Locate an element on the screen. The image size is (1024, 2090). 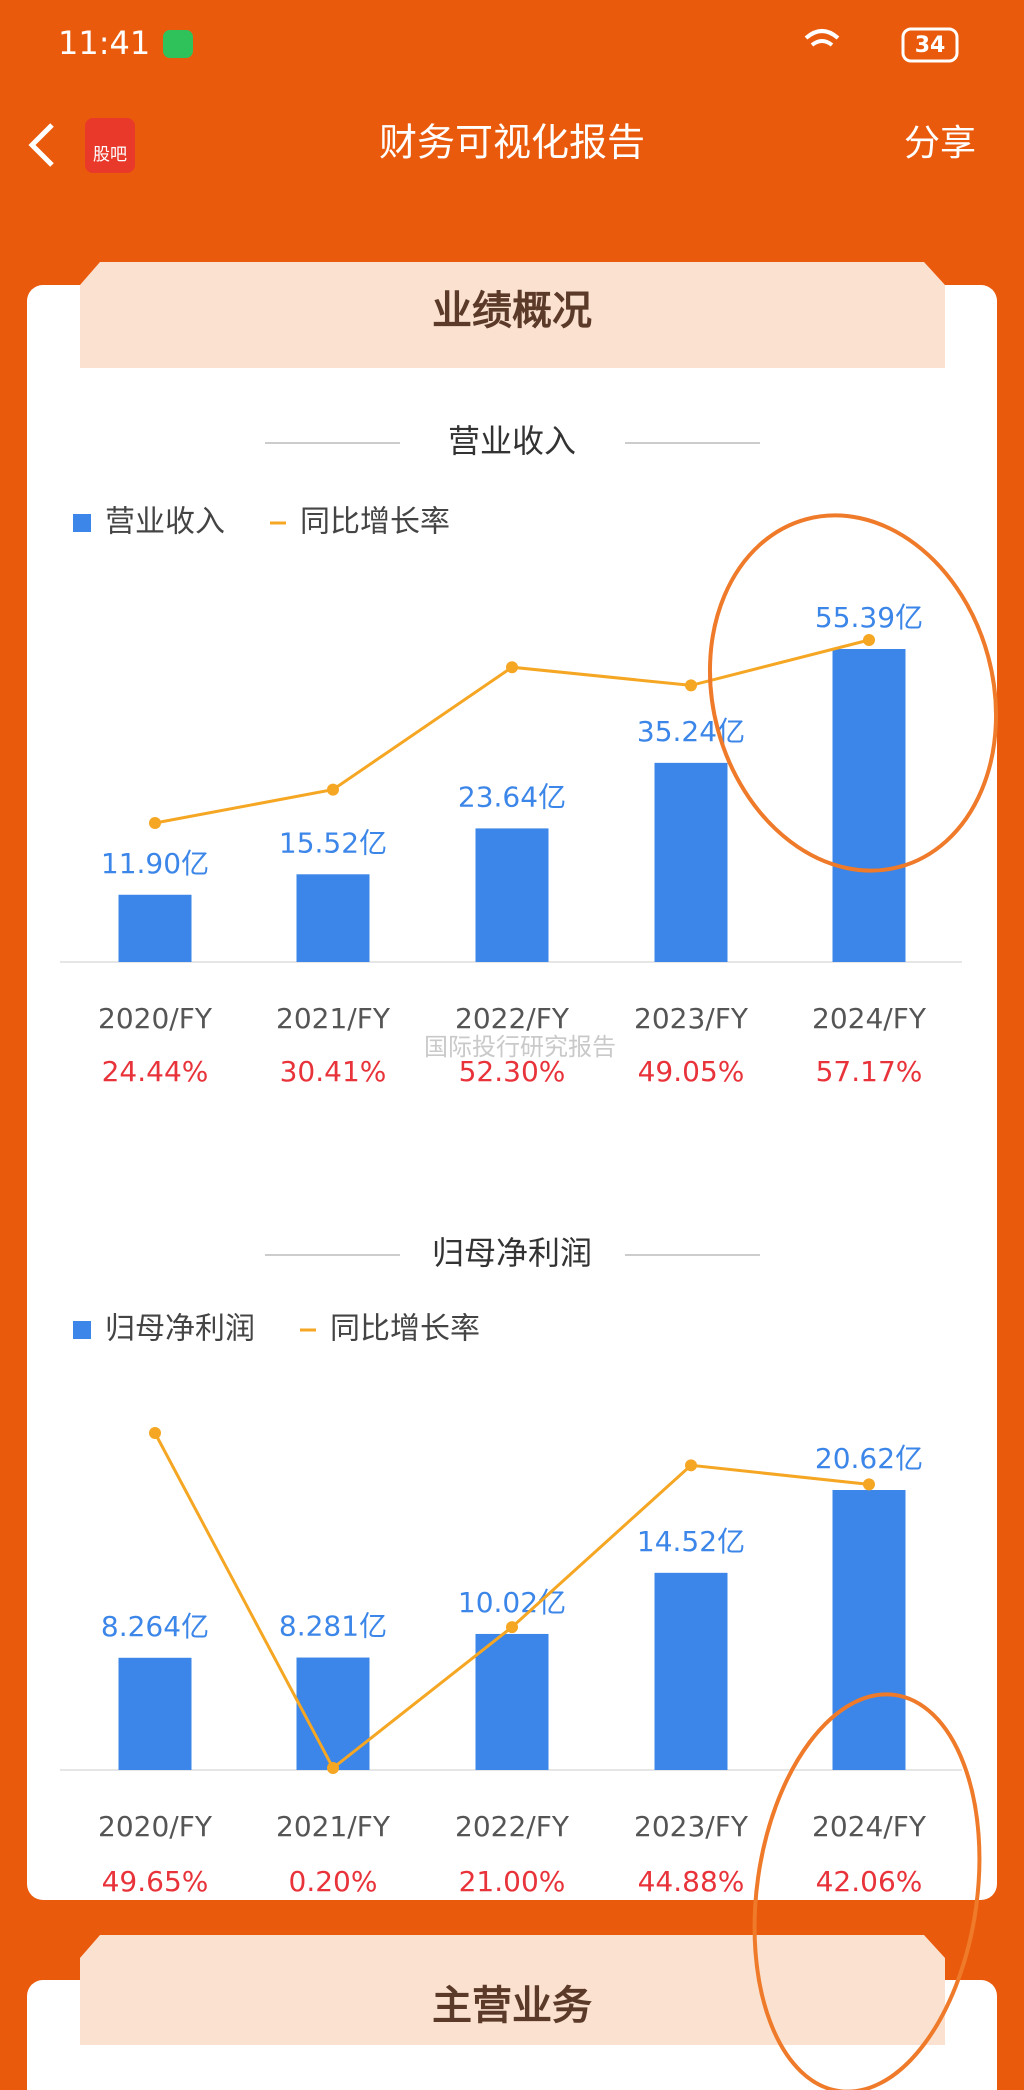
watermark: 国际投行研究报告 is located at coordinates (520, 1047).